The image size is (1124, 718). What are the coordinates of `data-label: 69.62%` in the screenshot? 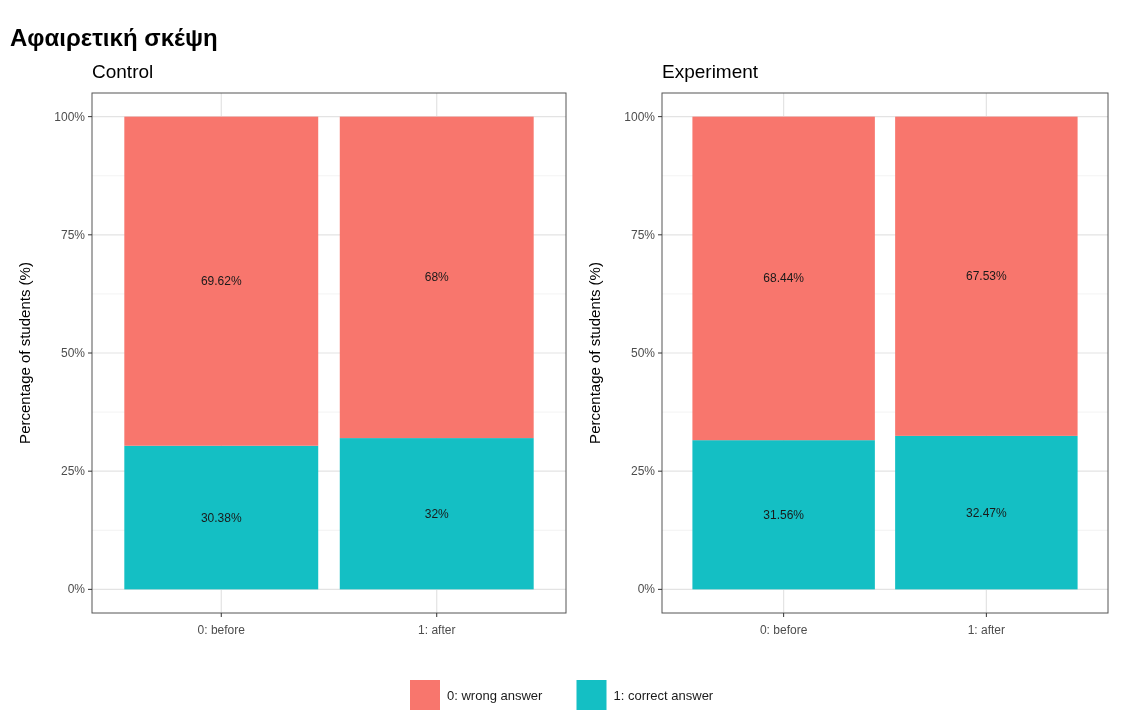 It's located at (221, 281).